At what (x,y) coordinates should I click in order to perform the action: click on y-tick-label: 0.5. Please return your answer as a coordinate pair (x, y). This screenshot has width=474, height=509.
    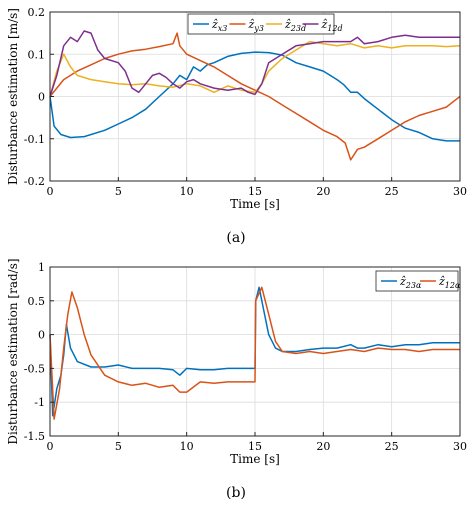
    Looking at the image, I should click on (37, 301).